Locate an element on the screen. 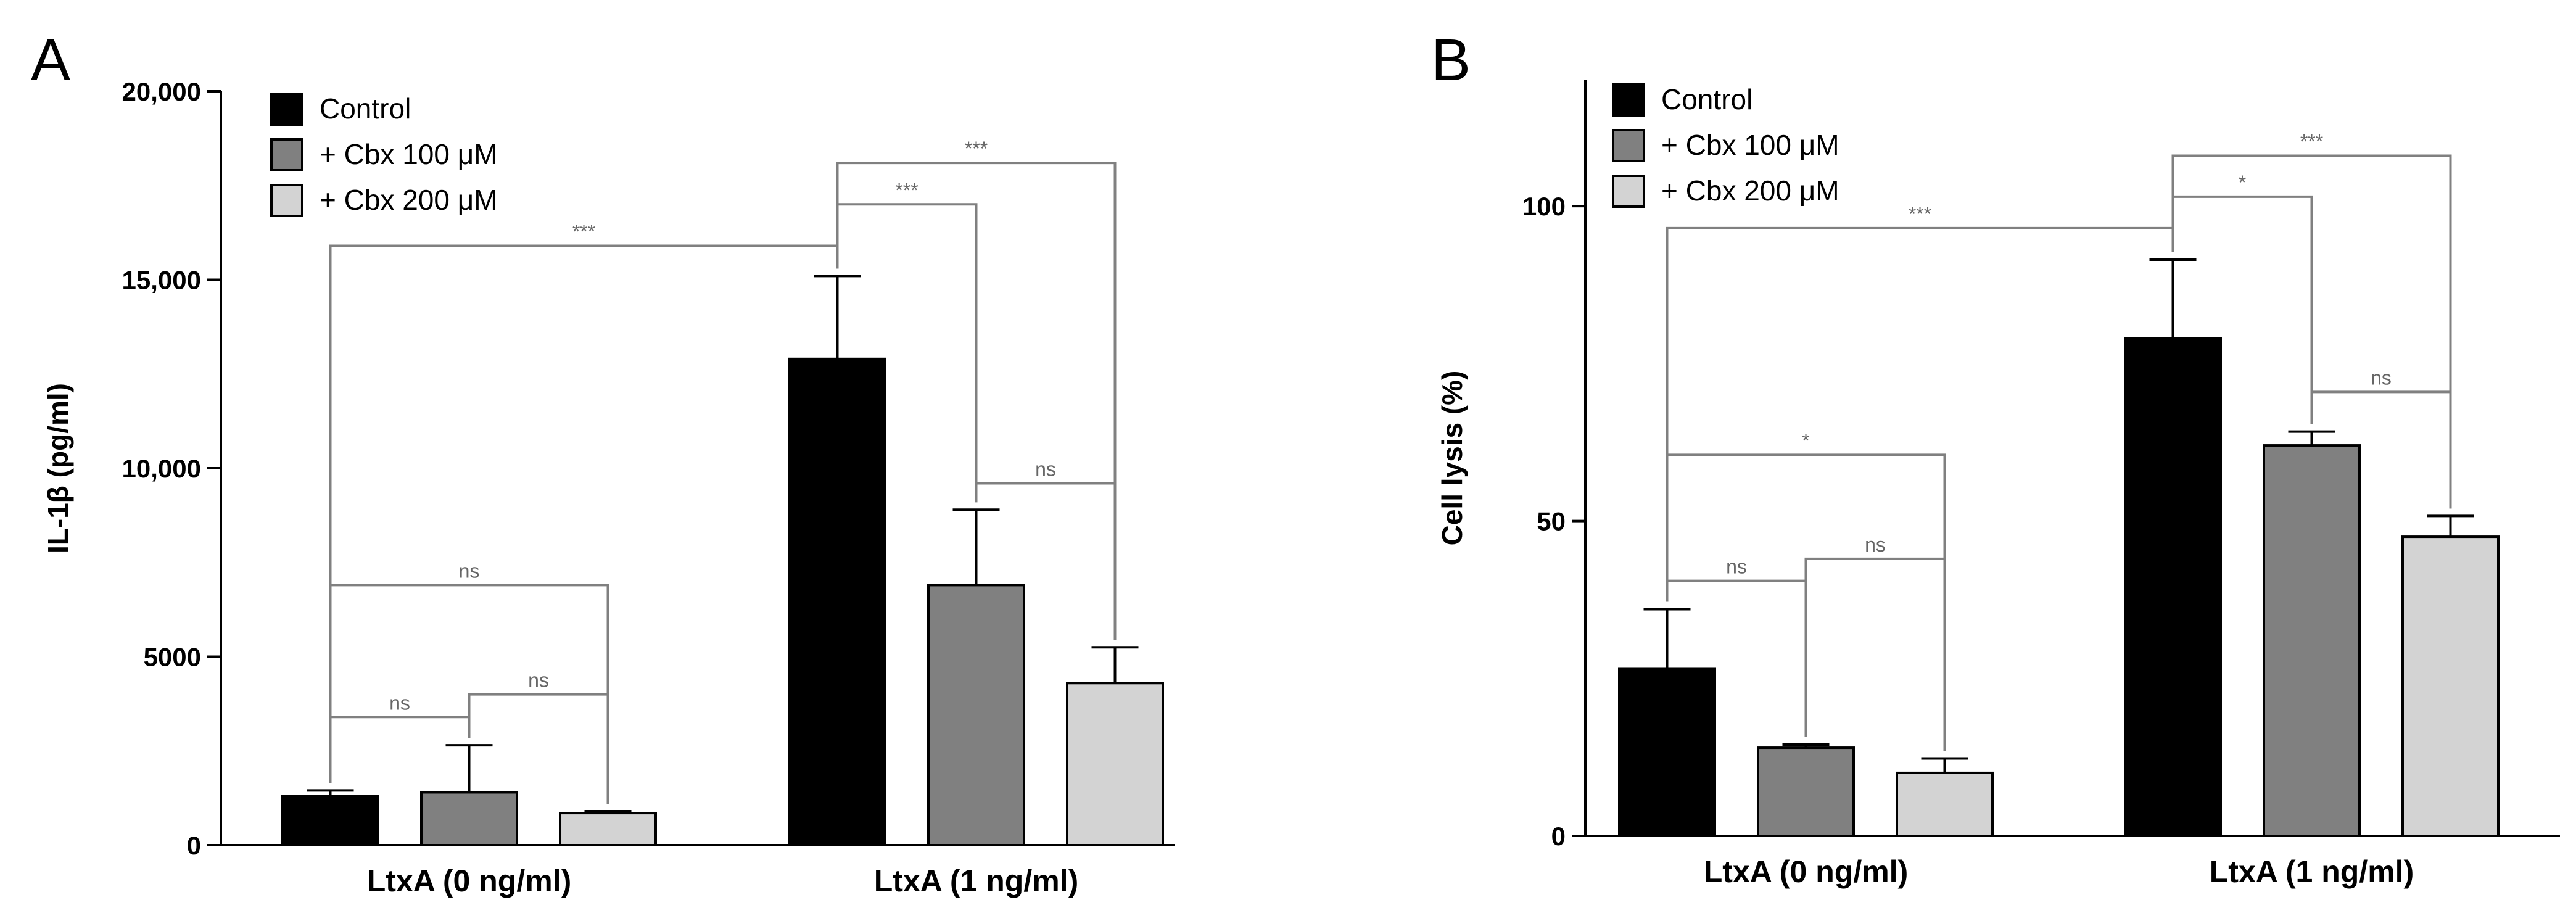 Image resolution: width=2576 pixels, height=913 pixels. panel-a-y-tick-label: 5000 is located at coordinates (172, 657).